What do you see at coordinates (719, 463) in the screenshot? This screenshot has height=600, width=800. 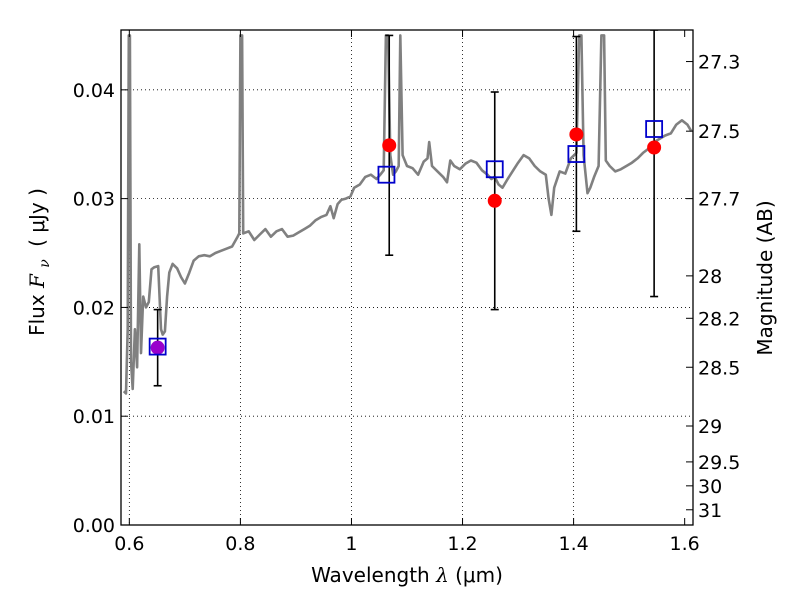 I see `magnitude-tick-label: 29.5` at bounding box center [719, 463].